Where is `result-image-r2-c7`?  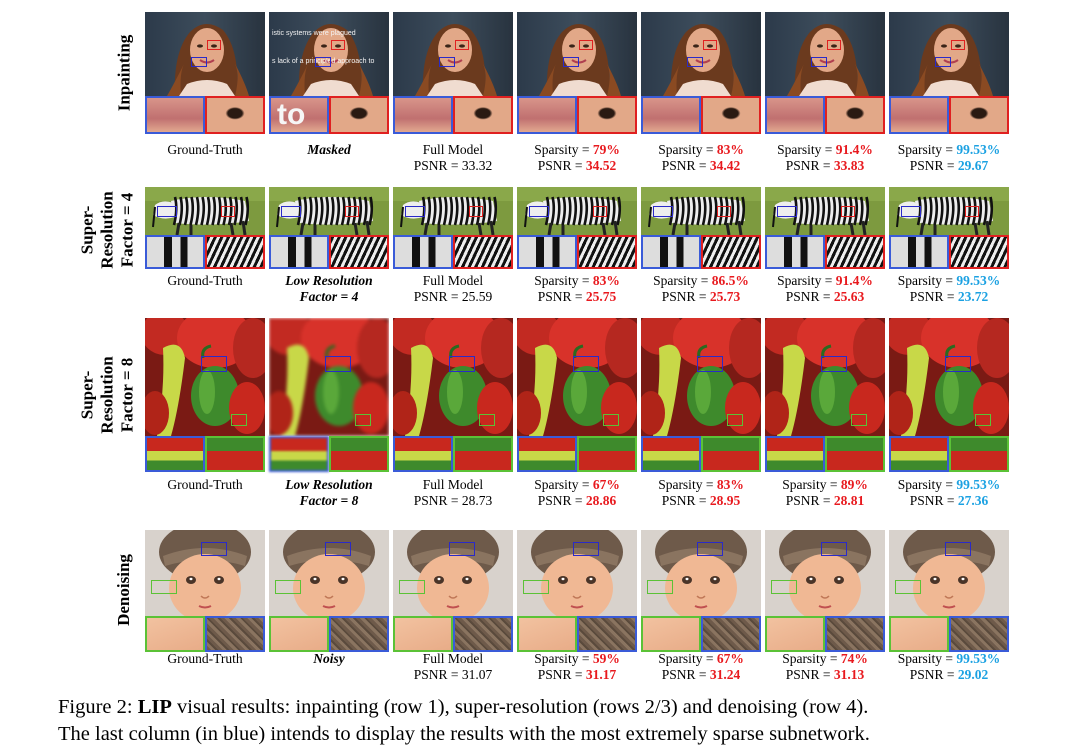 result-image-r2-c7 is located at coordinates (949, 228).